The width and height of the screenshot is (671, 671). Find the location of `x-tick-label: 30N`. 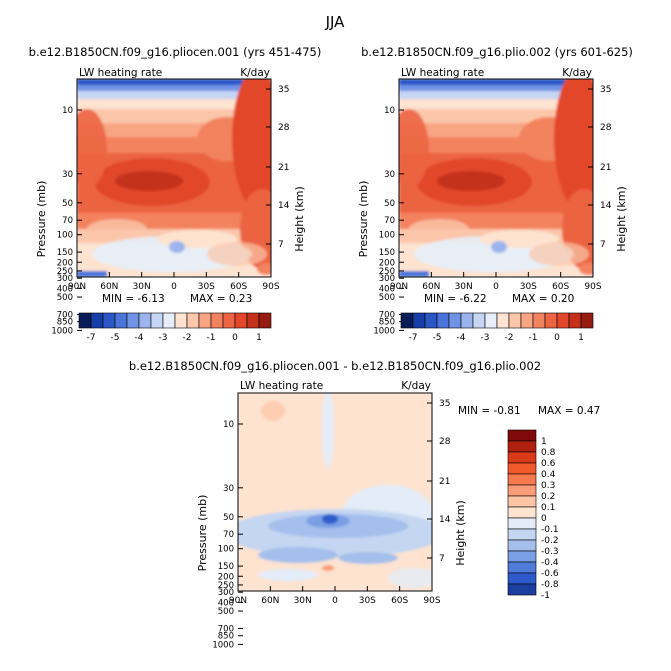

x-tick-label: 30N is located at coordinates (464, 287).